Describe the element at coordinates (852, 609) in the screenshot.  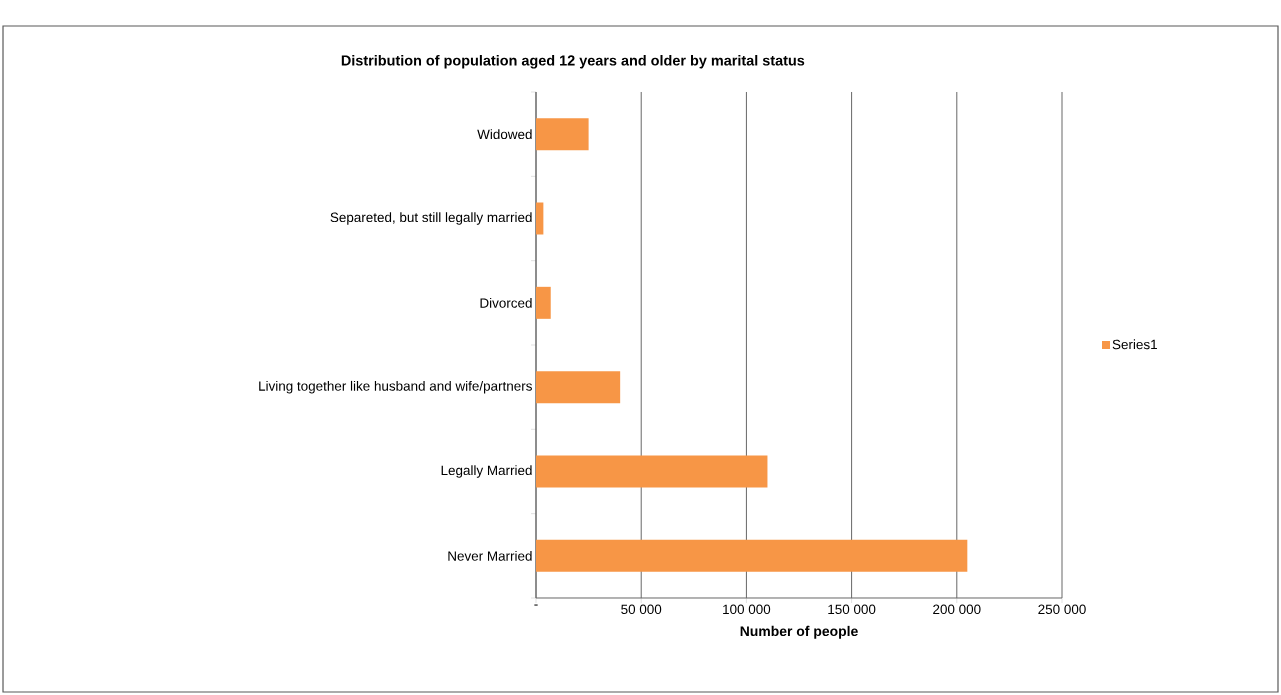
I see `x-tick-label: 150 000` at that location.